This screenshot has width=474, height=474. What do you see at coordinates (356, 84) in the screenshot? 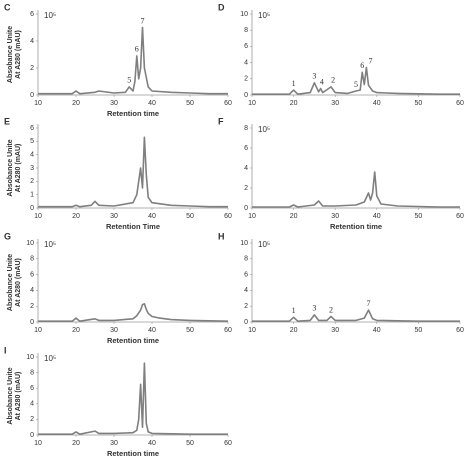
I see `peak-label: 5` at bounding box center [356, 84].